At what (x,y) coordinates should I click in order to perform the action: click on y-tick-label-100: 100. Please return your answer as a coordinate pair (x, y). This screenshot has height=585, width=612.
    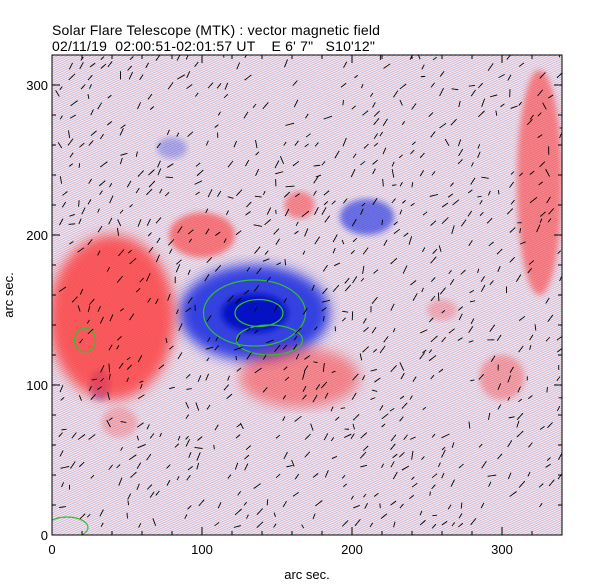
    Looking at the image, I should click on (37, 385).